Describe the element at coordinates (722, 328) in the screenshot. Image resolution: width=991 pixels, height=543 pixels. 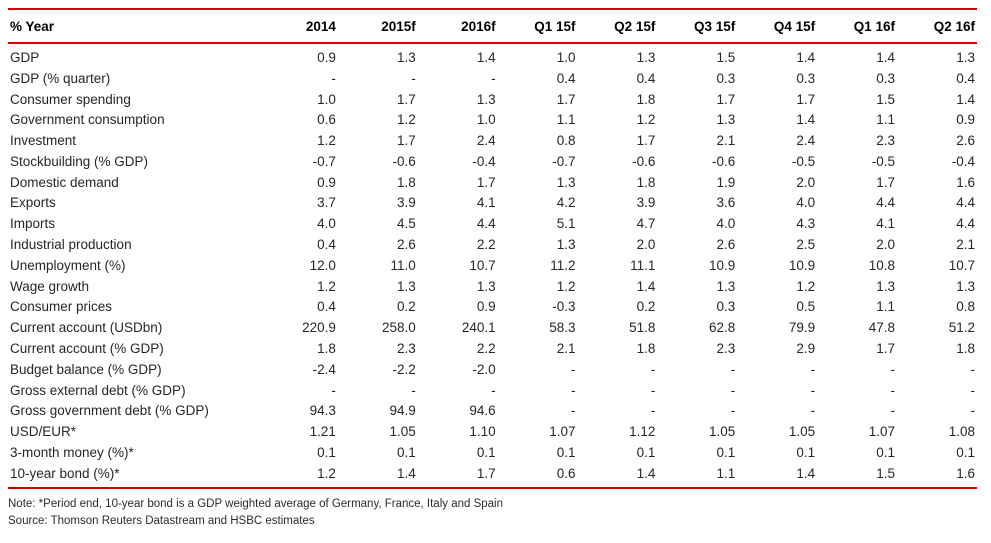
I see `value-cell: 62.8` at that location.